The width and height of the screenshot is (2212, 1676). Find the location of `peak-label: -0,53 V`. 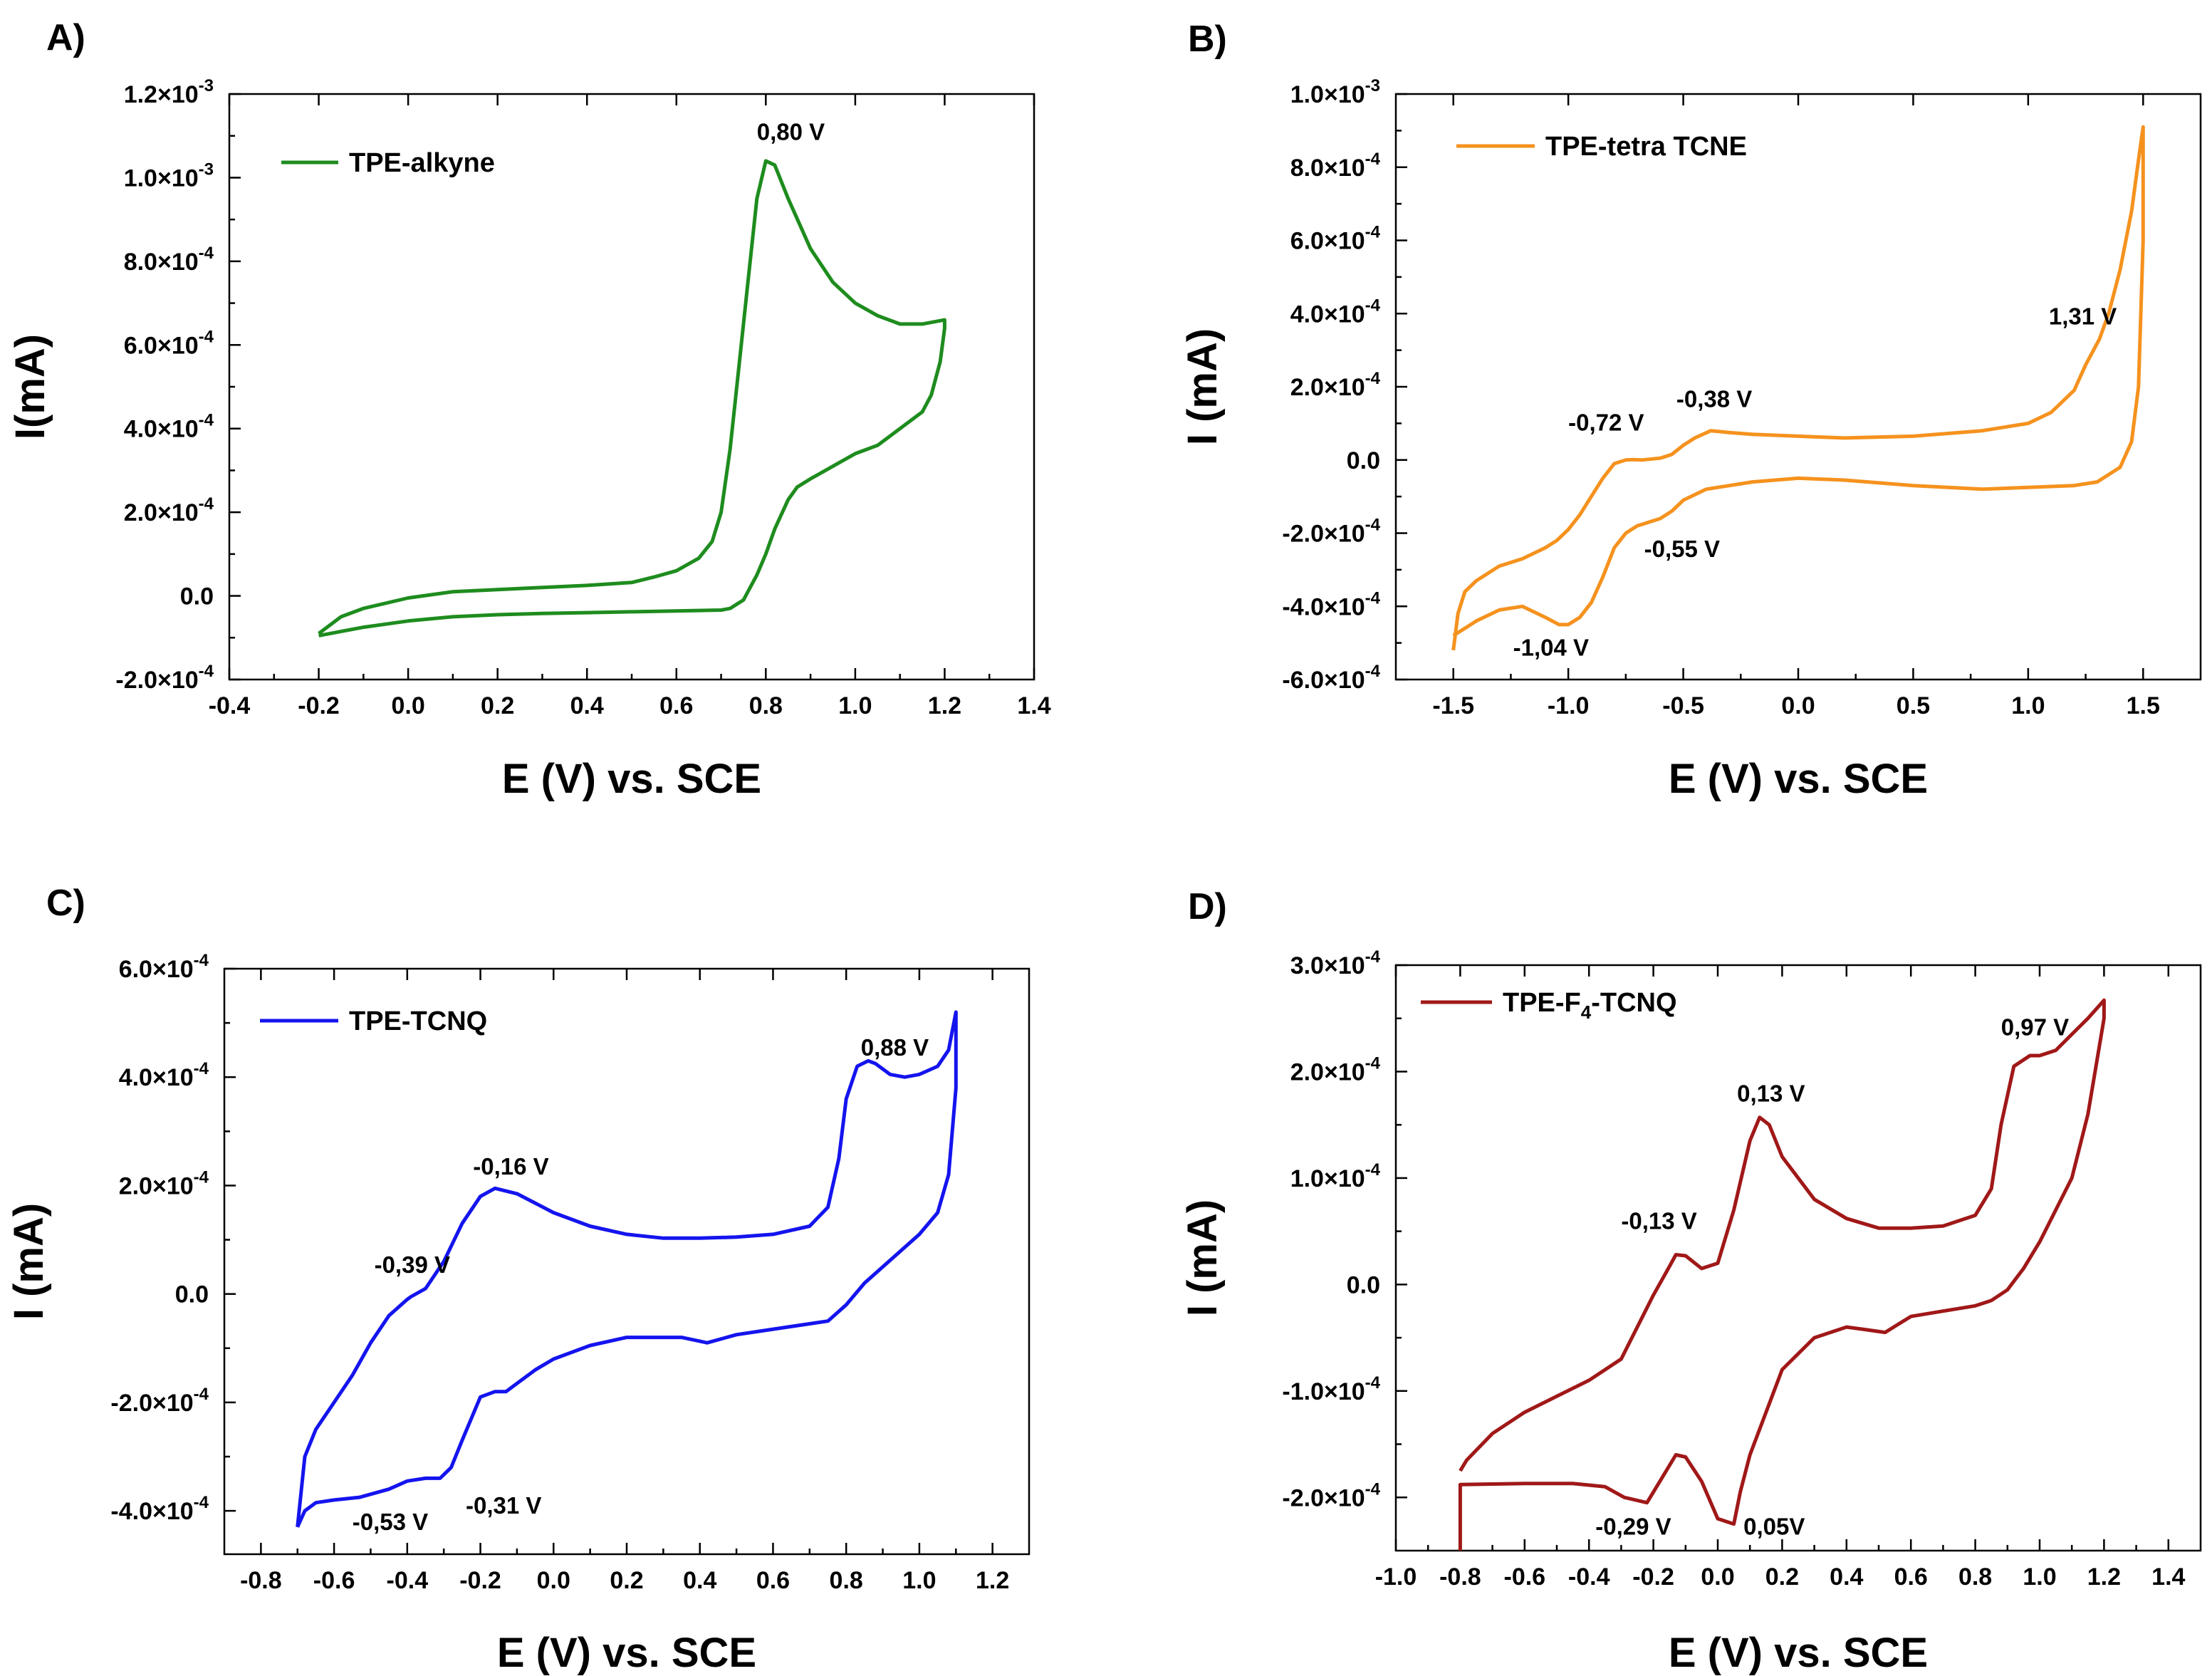

peak-label: -0,53 V is located at coordinates (390, 1522).